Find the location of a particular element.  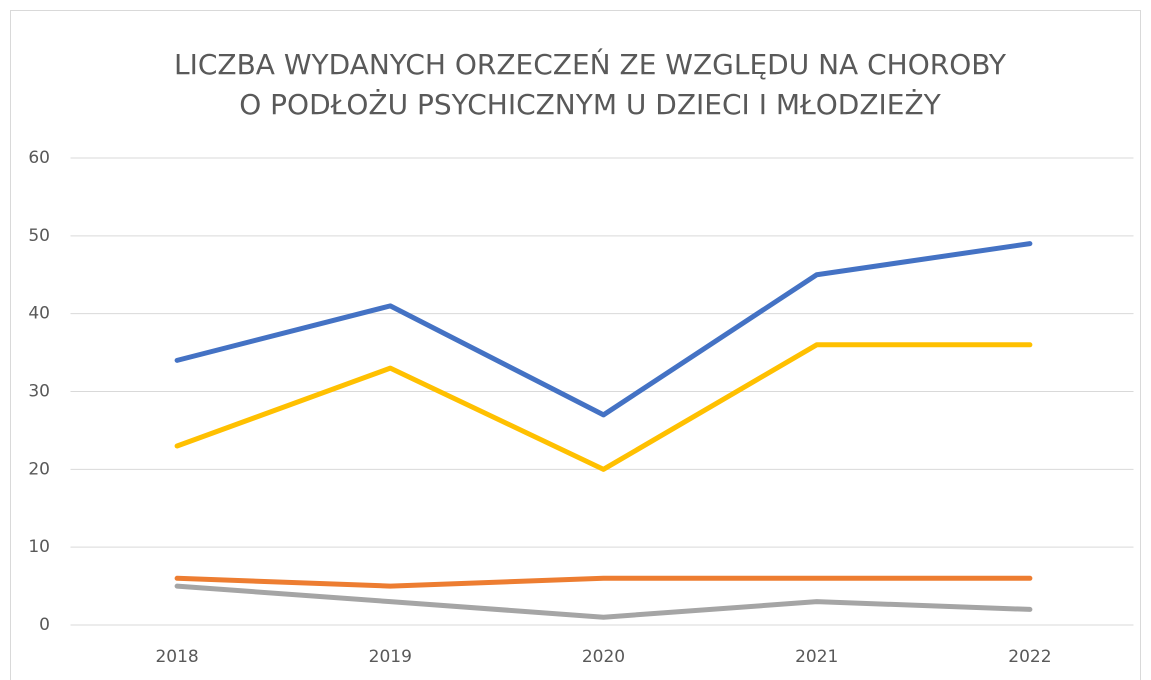

y-tick-label: 50 is located at coordinates (39, 236).